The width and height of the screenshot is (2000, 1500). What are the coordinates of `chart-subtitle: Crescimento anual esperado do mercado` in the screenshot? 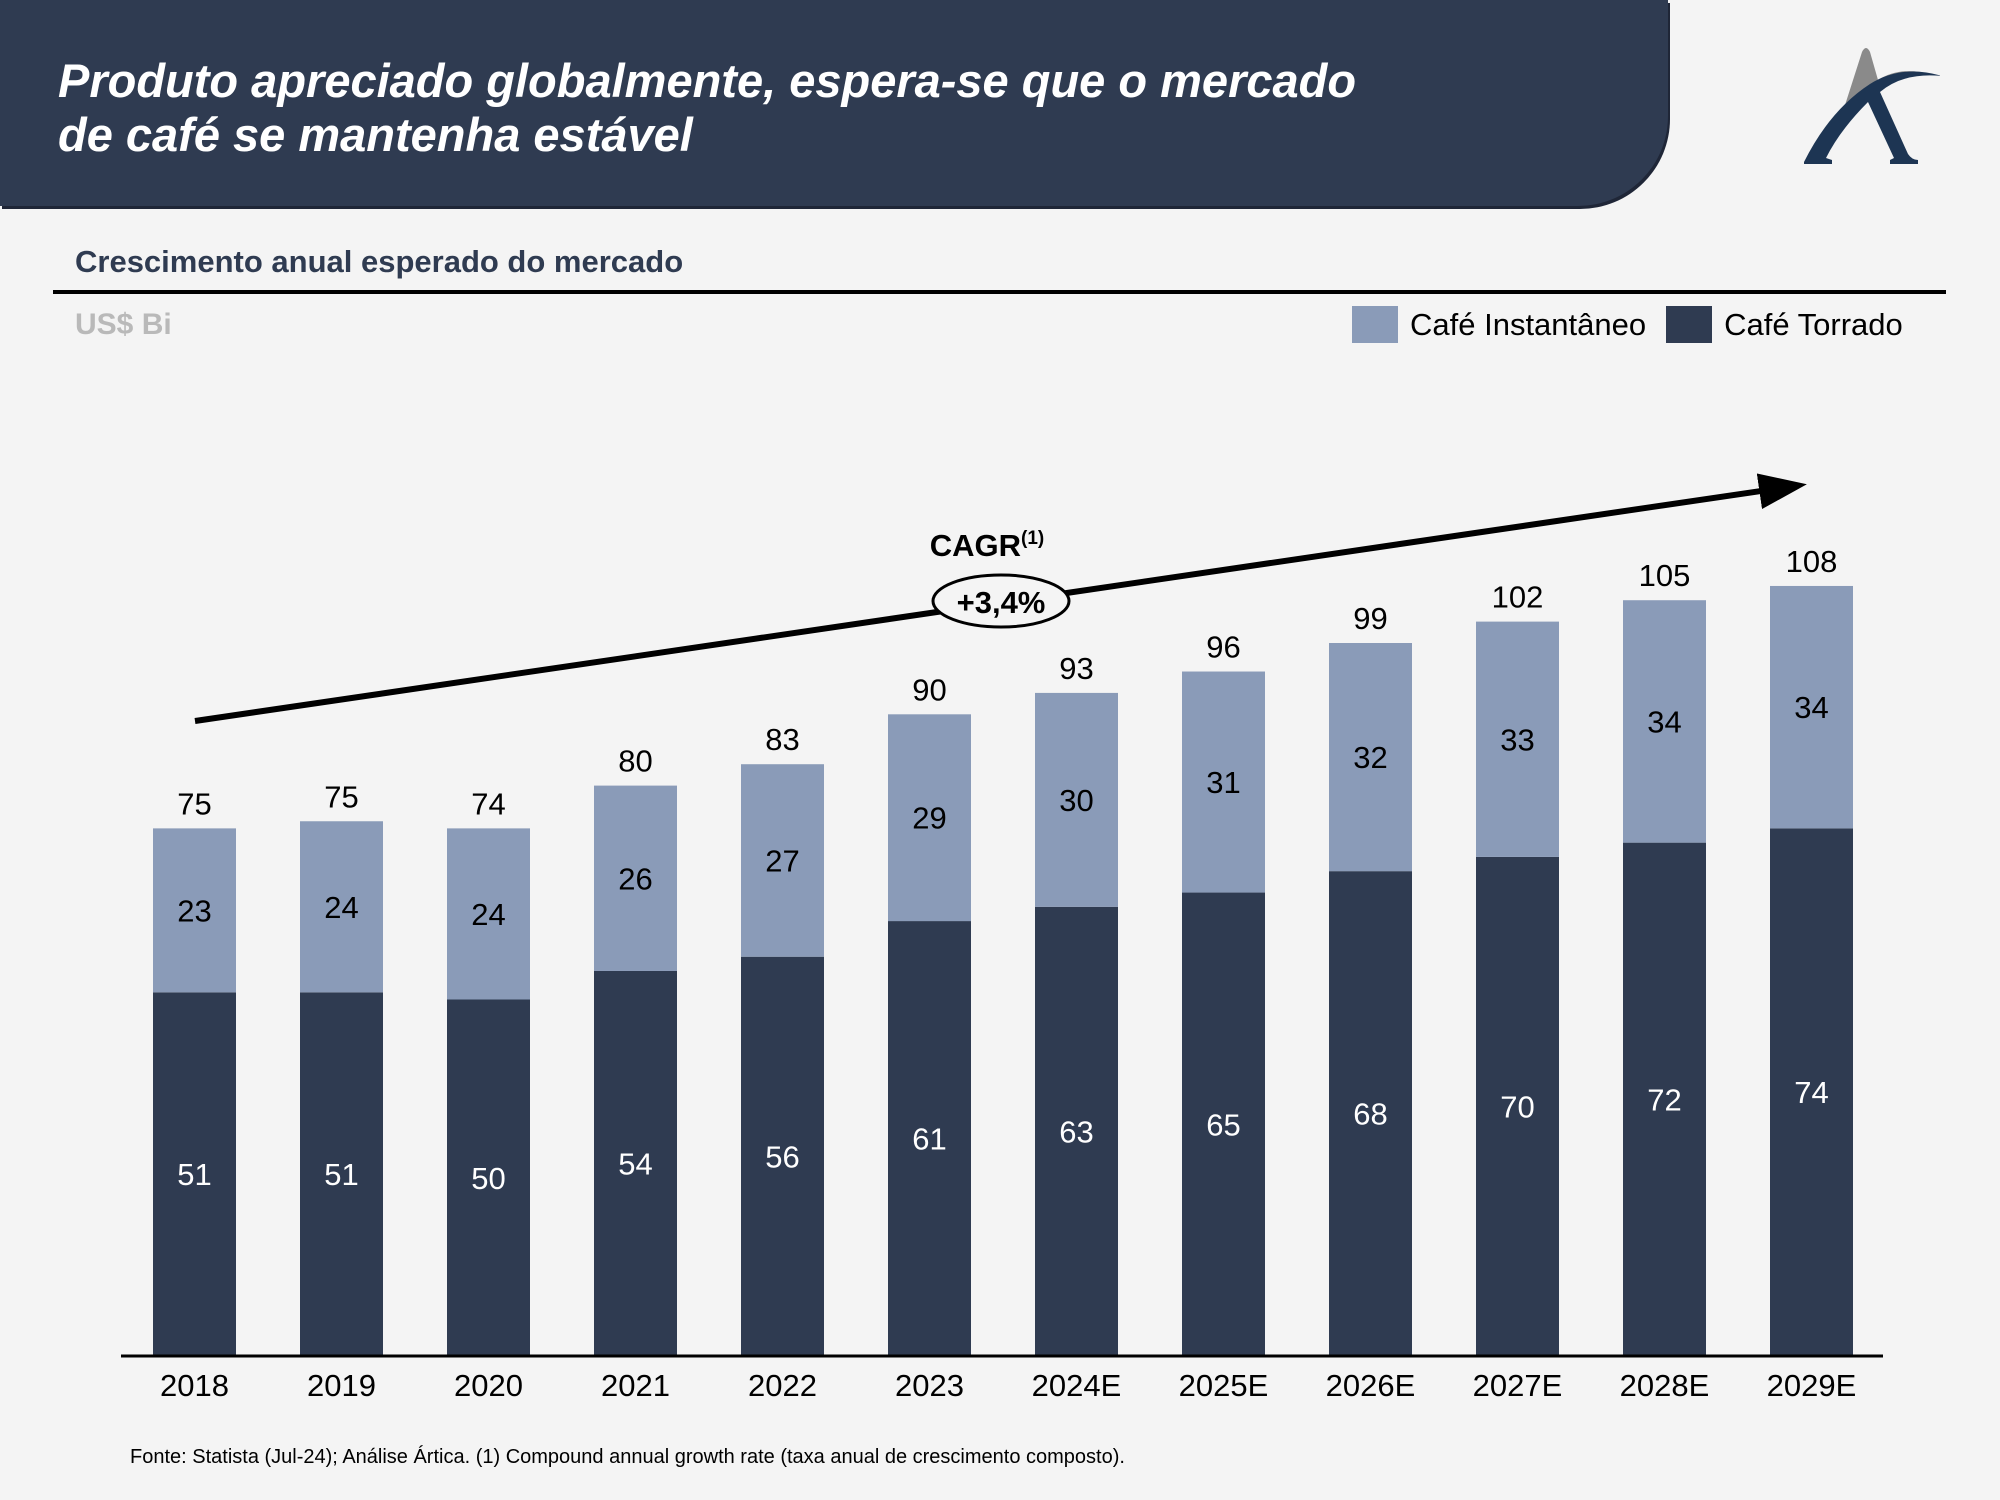 It's located at (379, 261).